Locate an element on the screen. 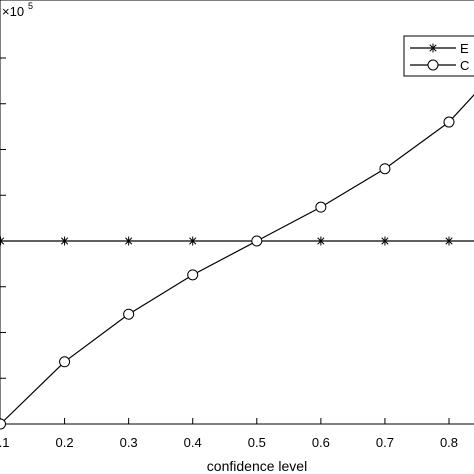 The image size is (474, 474). legend: EC is located at coordinates (438, 56).